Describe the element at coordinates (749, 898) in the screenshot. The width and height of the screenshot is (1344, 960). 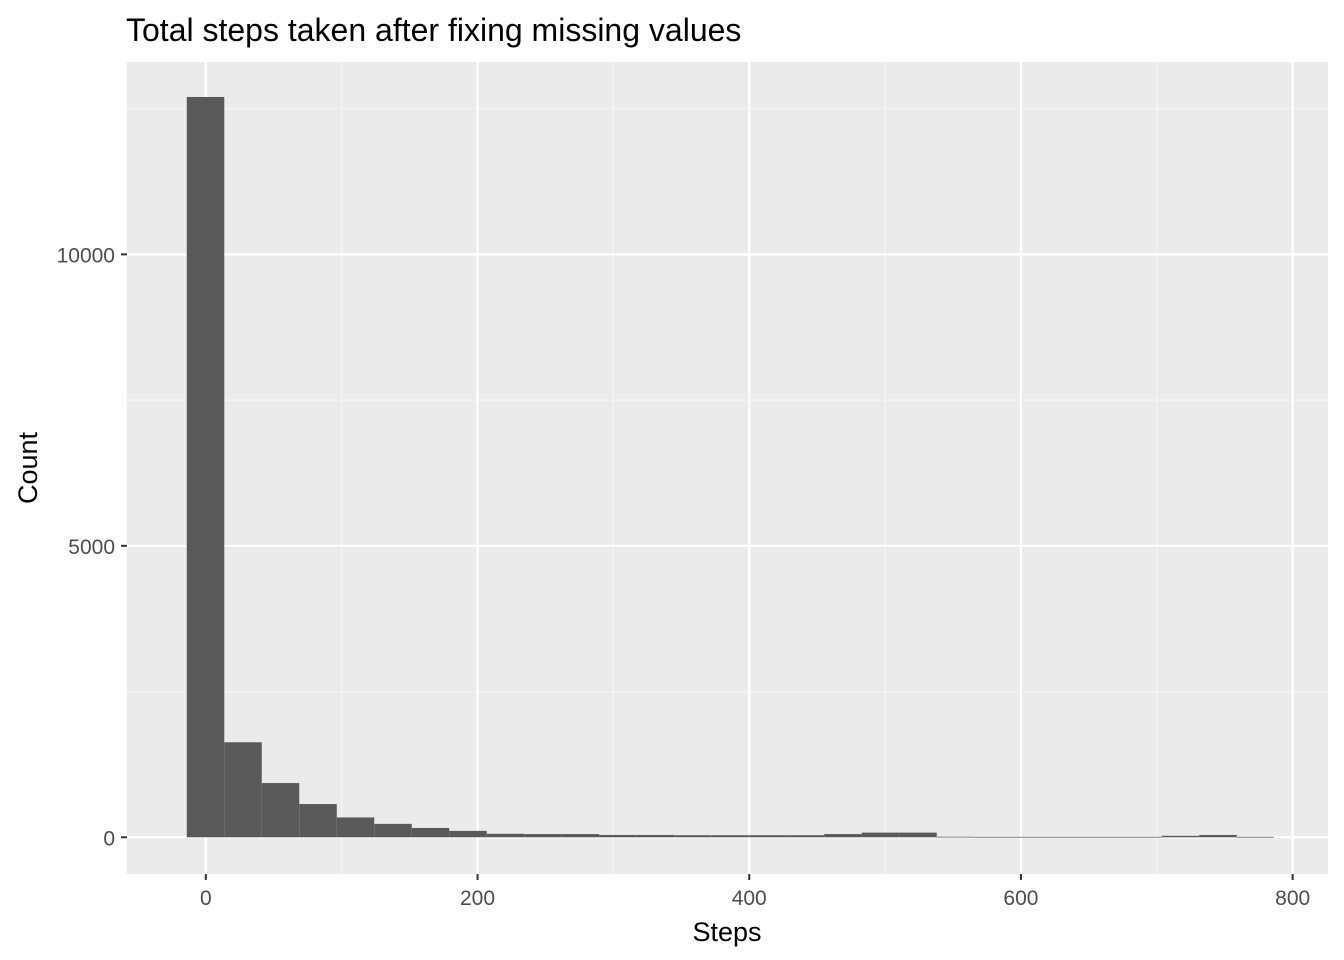
I see `x-tick-label: 400` at that location.